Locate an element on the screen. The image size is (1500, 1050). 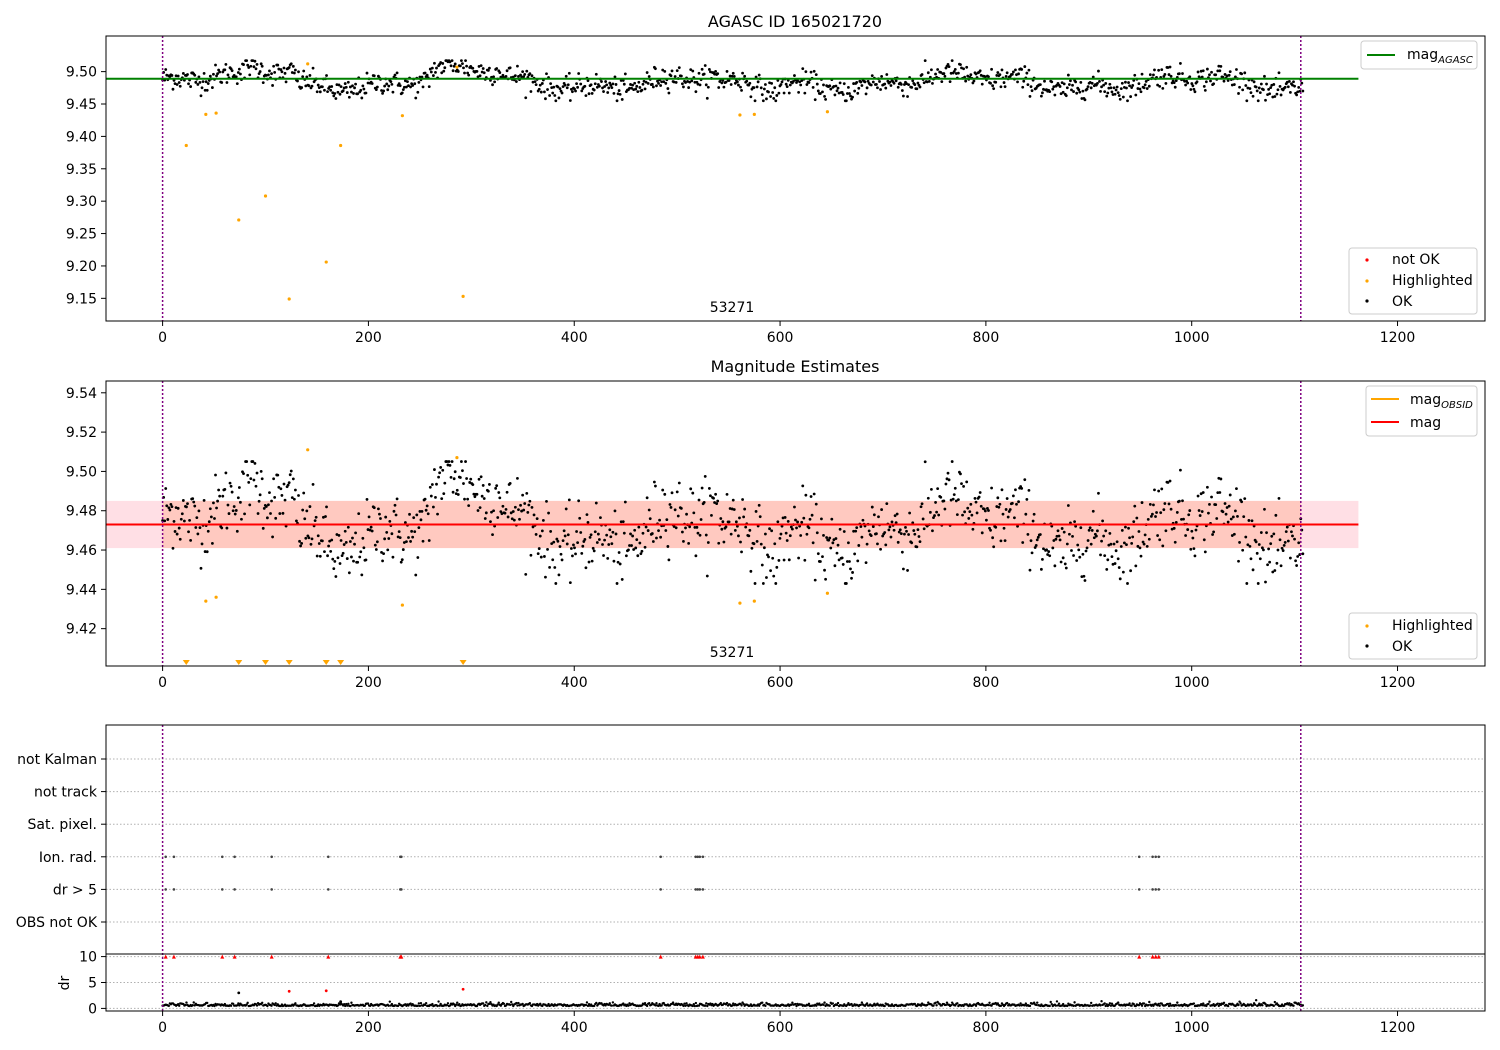
y-tick-label: 9.50 is located at coordinates (81, 472).